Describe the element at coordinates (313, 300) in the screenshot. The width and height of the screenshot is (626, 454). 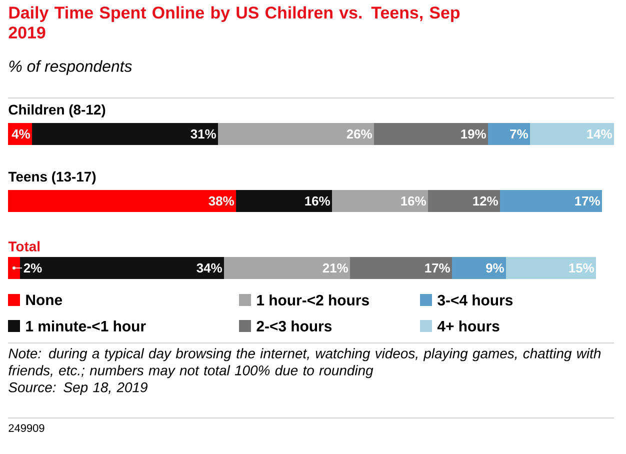
I see `legend-label: 1 hour-<2 hours` at that location.